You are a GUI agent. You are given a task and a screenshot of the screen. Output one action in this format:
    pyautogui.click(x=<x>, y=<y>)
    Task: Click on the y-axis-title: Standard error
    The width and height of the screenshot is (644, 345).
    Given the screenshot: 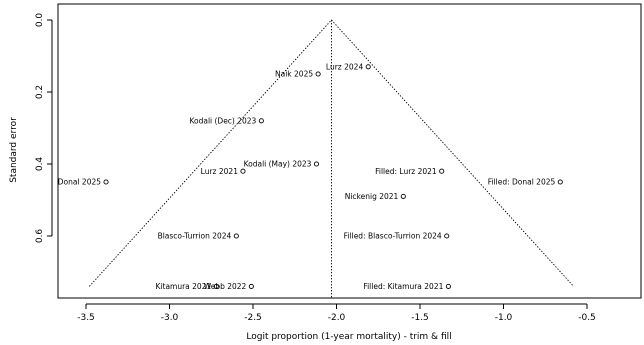 What is the action you would take?
    pyautogui.click(x=14, y=150)
    